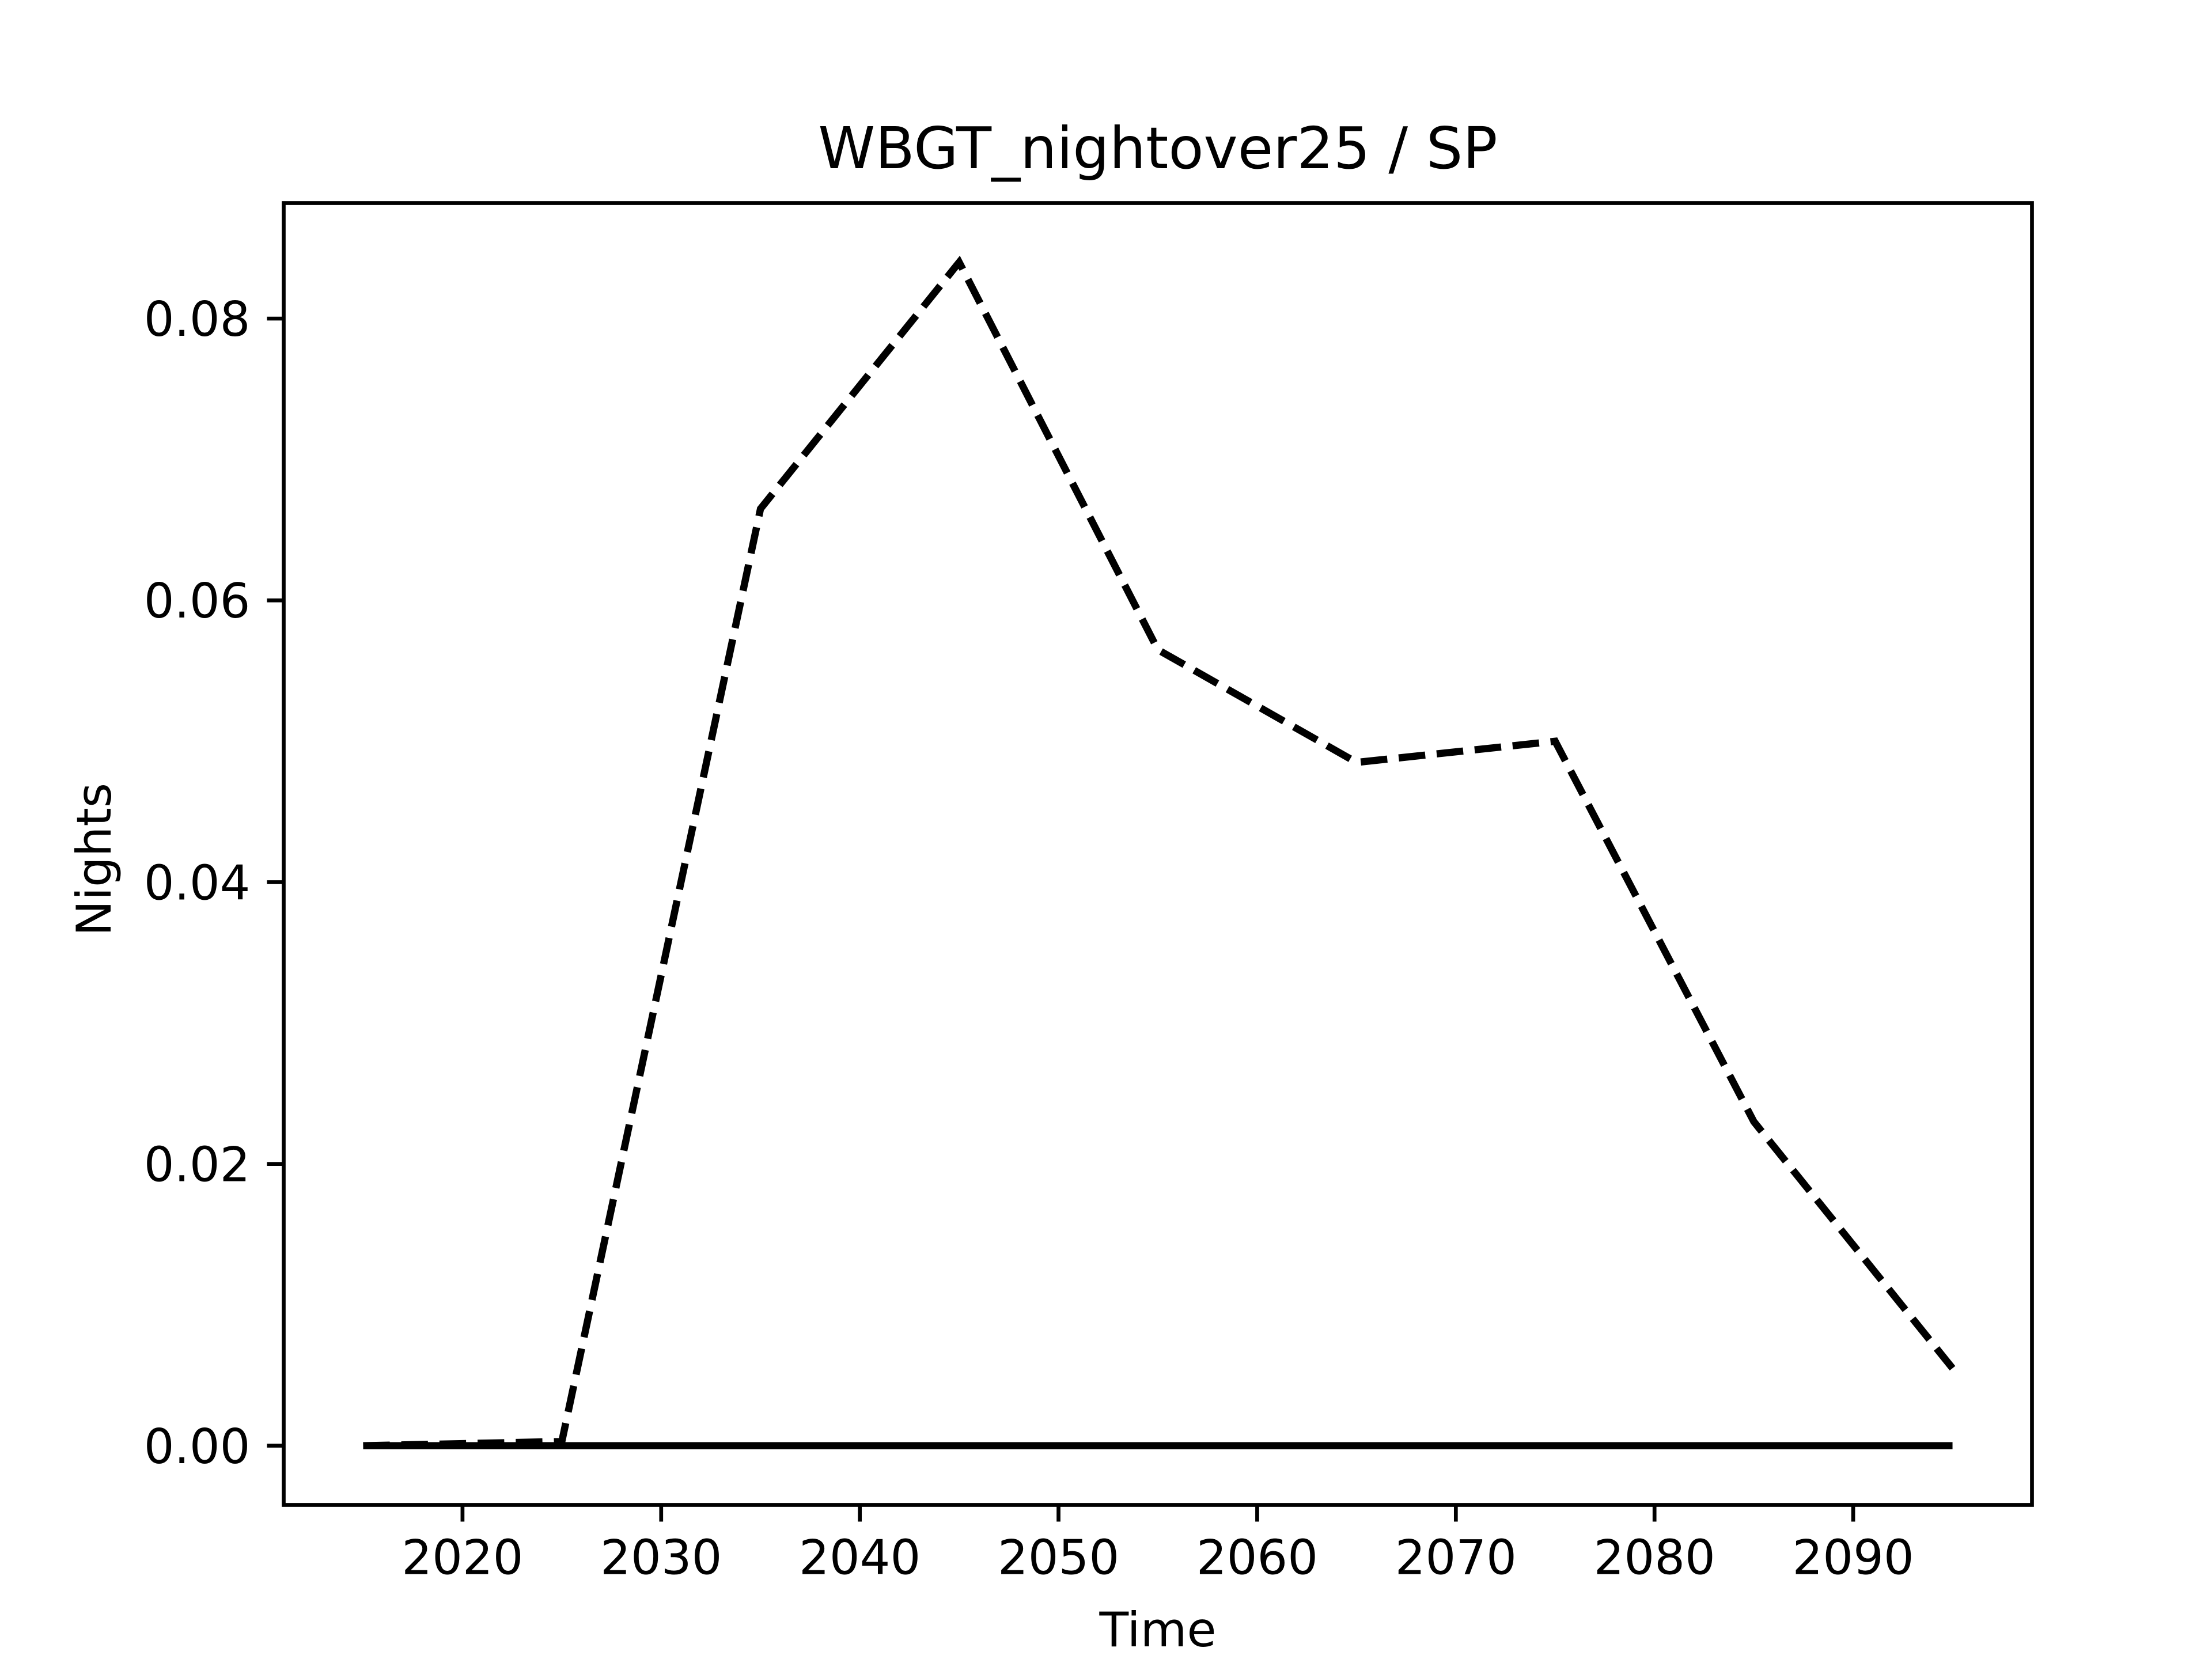 This screenshot has width=2212, height=1659. Describe the element at coordinates (94, 859) in the screenshot. I see `y-axis-label: Nights` at that location.